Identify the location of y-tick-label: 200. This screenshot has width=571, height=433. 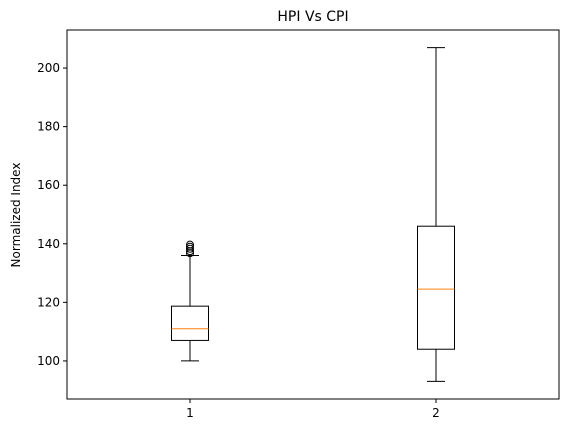
(48, 68).